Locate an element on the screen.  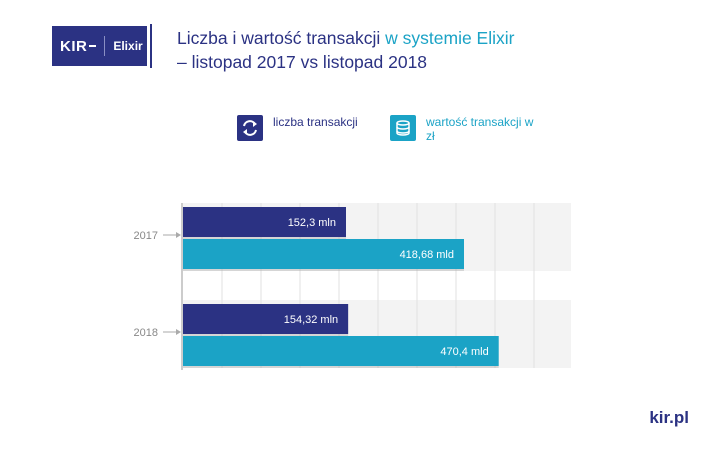
bar-value-2018 is located at coordinates (341, 351).